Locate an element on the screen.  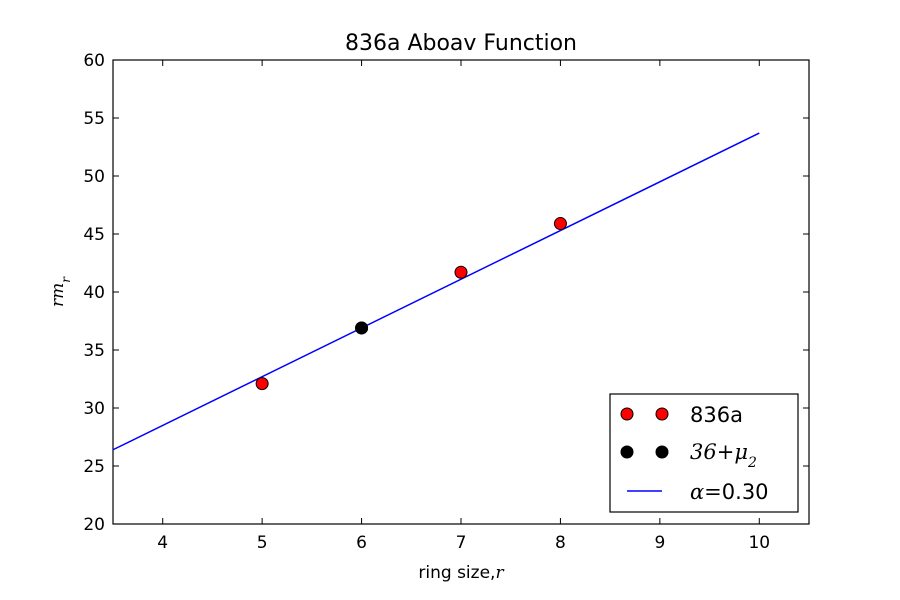
y-tick-label: 20 is located at coordinates (94, 525).